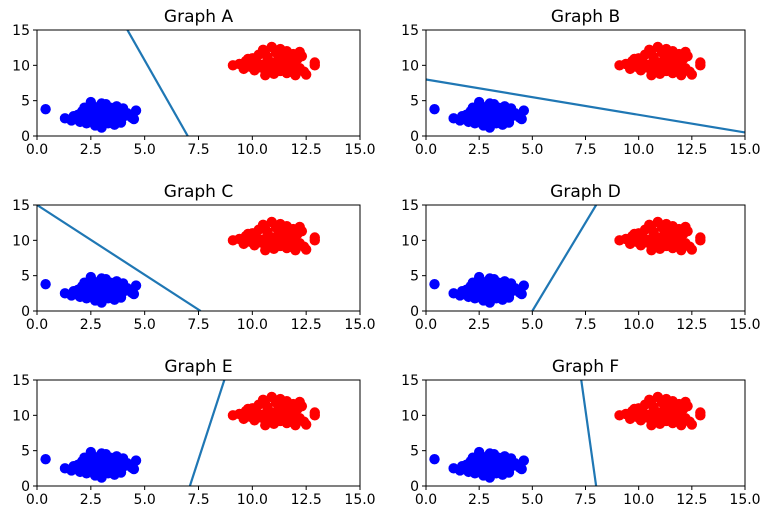 Image resolution: width=773 pixels, height=518 pixels. I want to click on subplot-c: Graph C 0.0 2.5 5.0 7.5 10.0 12.5 15.0 0 5 10 15, so click(193, 257).